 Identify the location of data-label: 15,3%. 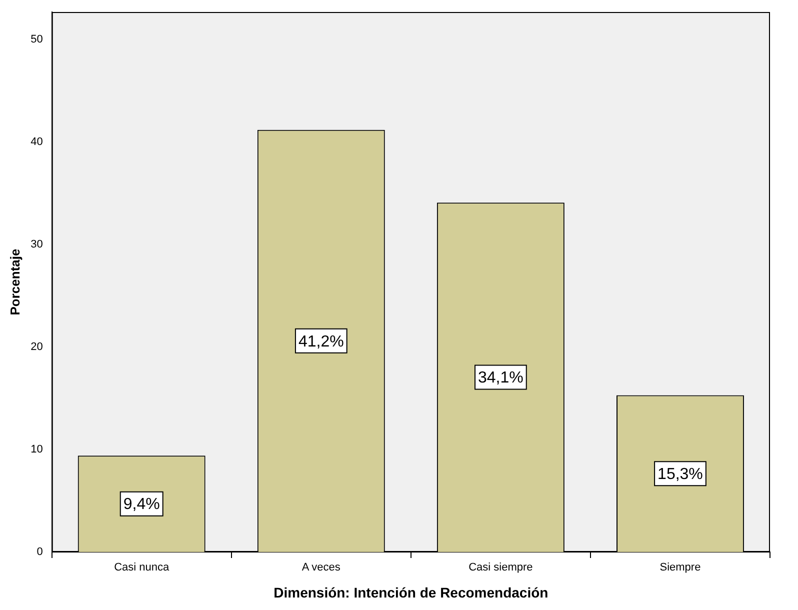
(680, 475).